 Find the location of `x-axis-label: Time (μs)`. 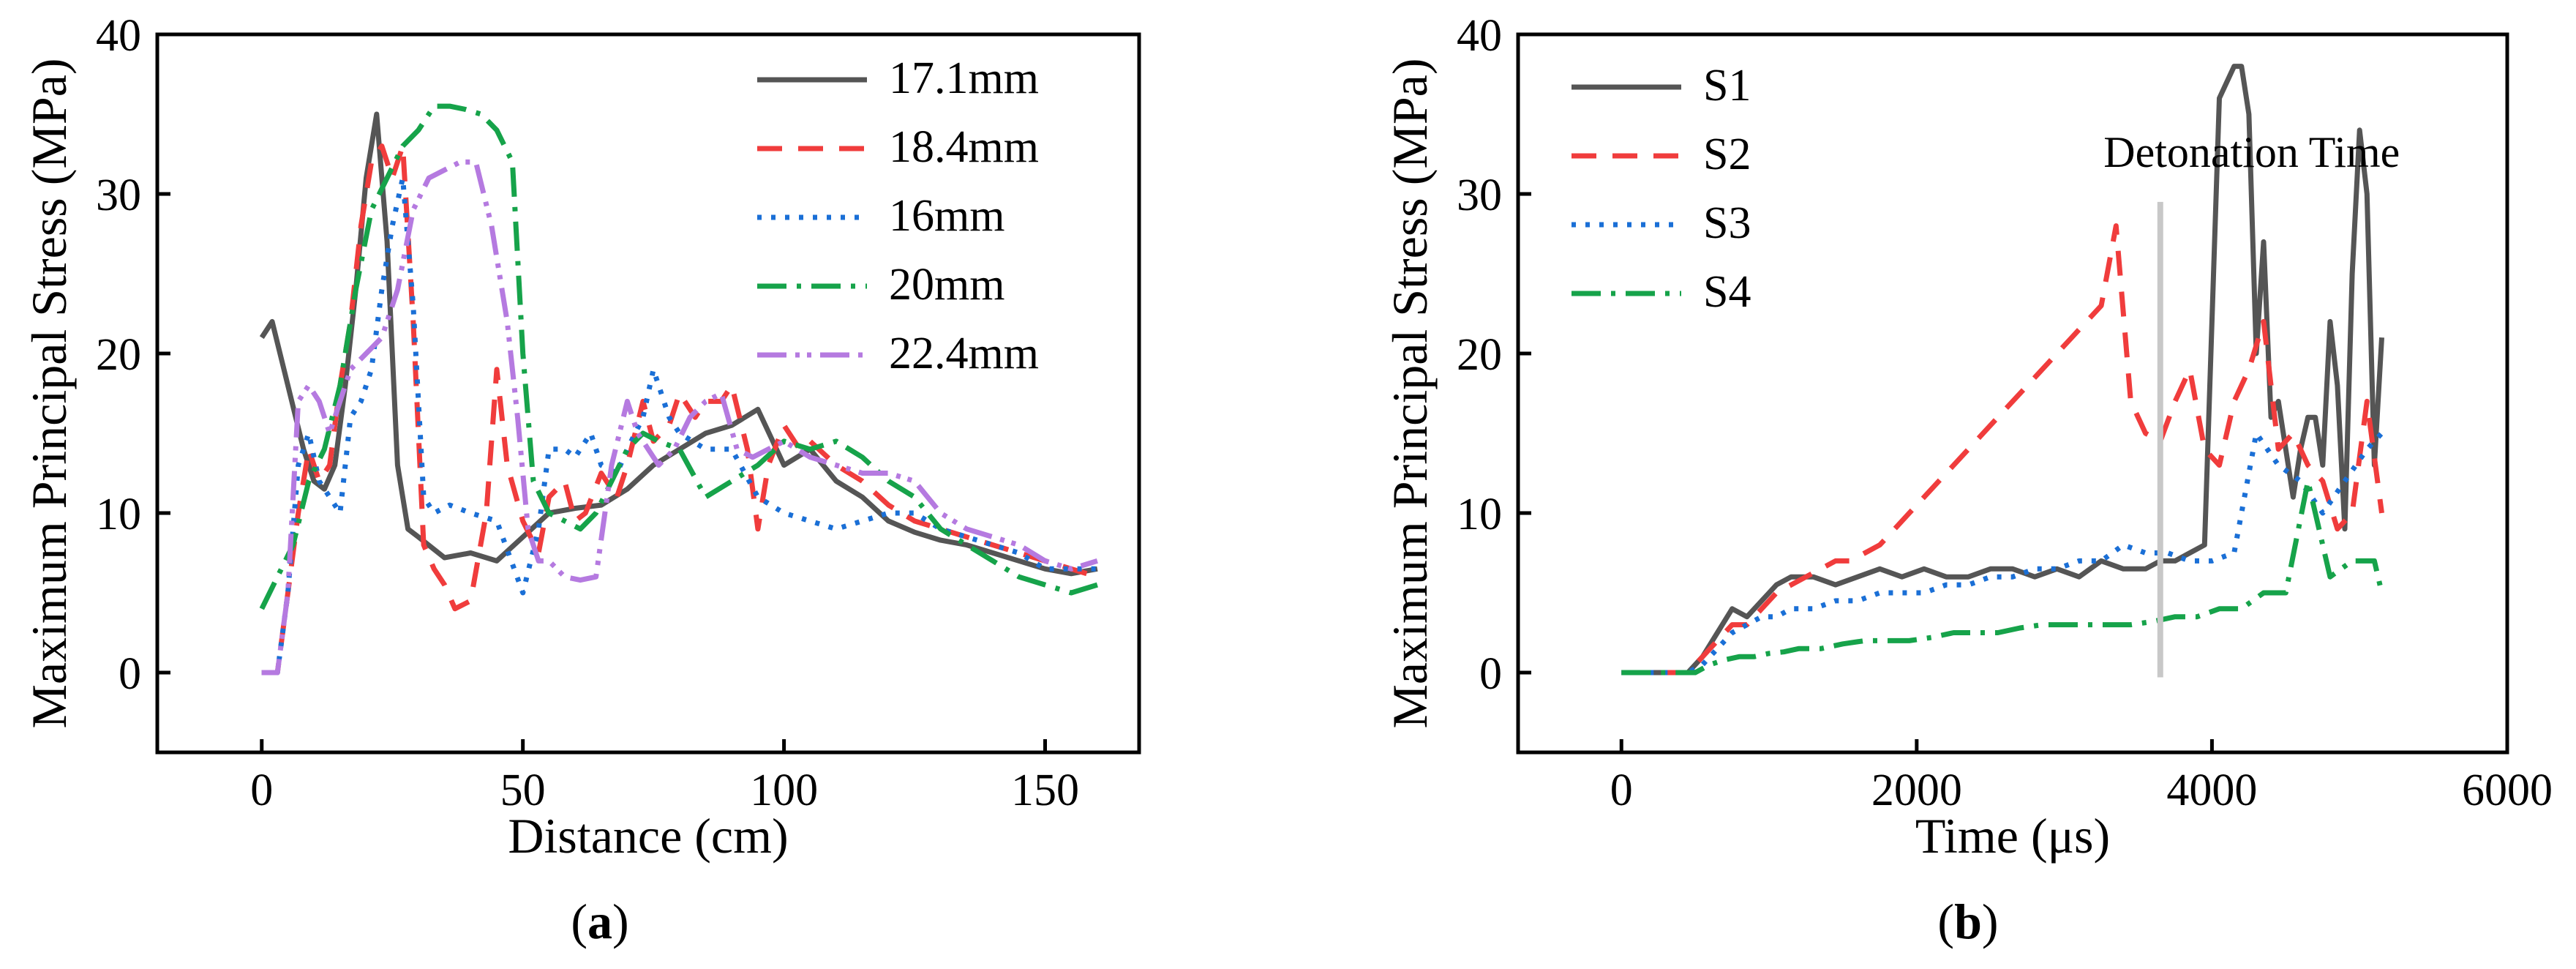

x-axis-label: Time (μs) is located at coordinates (2012, 836).